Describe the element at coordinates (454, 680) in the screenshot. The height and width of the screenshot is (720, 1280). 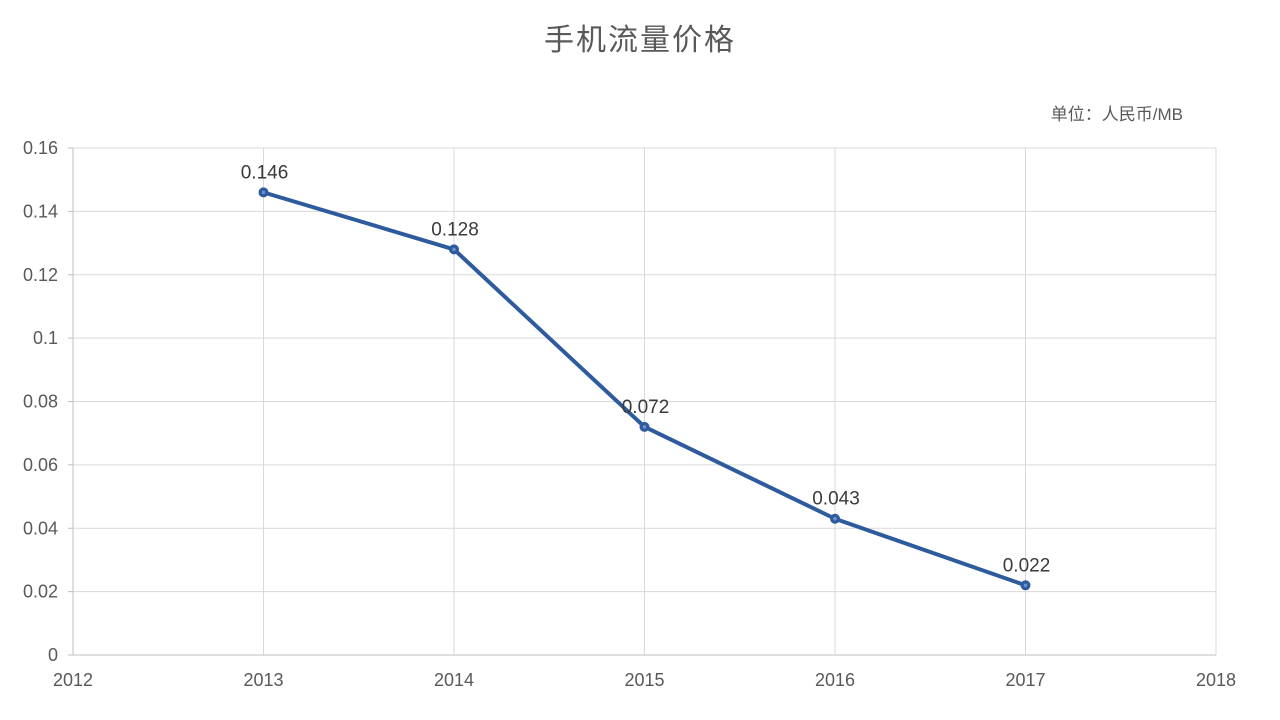
I see `x-axis-tick-label: 2014` at that location.